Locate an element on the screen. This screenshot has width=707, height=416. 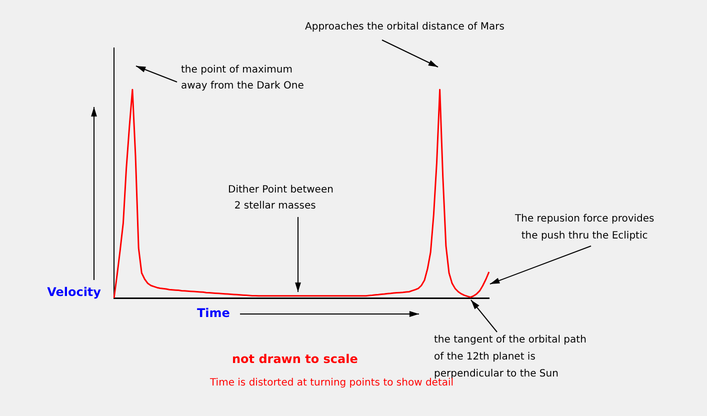
annotation: the point of maximum away from the Dark One is located at coordinates (242, 78).